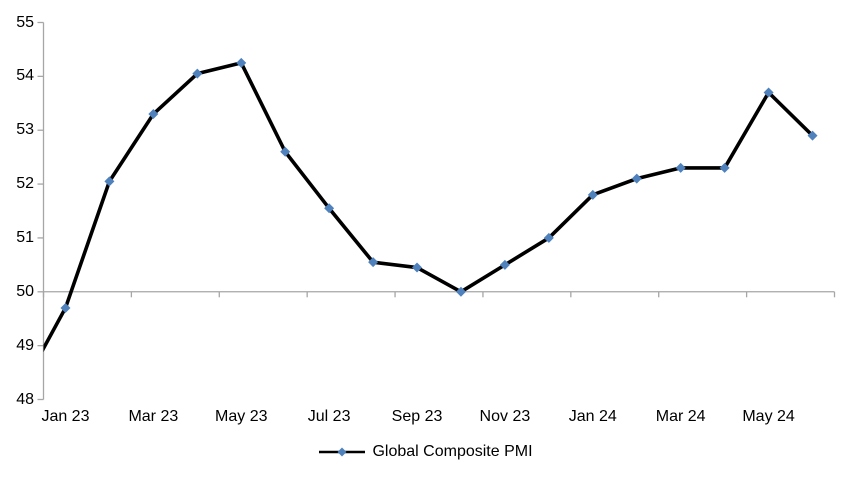  I want to click on legend-label: Global Composite PMI, so click(452, 451).